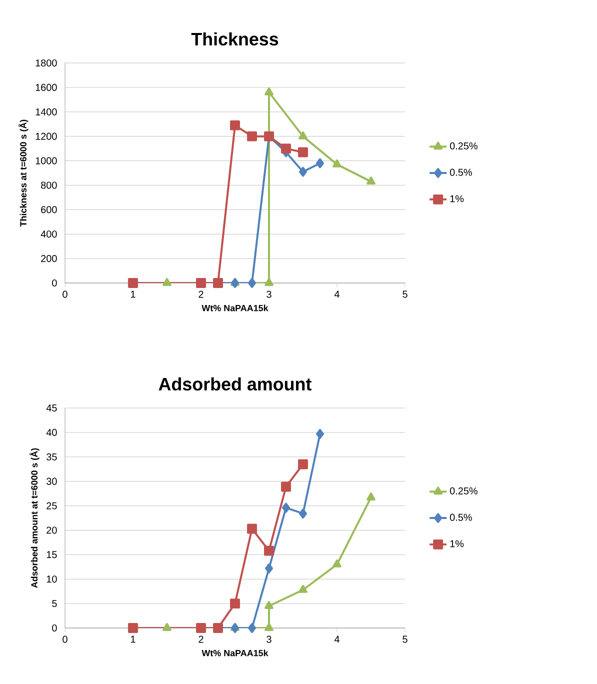 The image size is (597, 684). Describe the element at coordinates (51, 579) in the screenshot. I see `y-tick-label: 10` at that location.